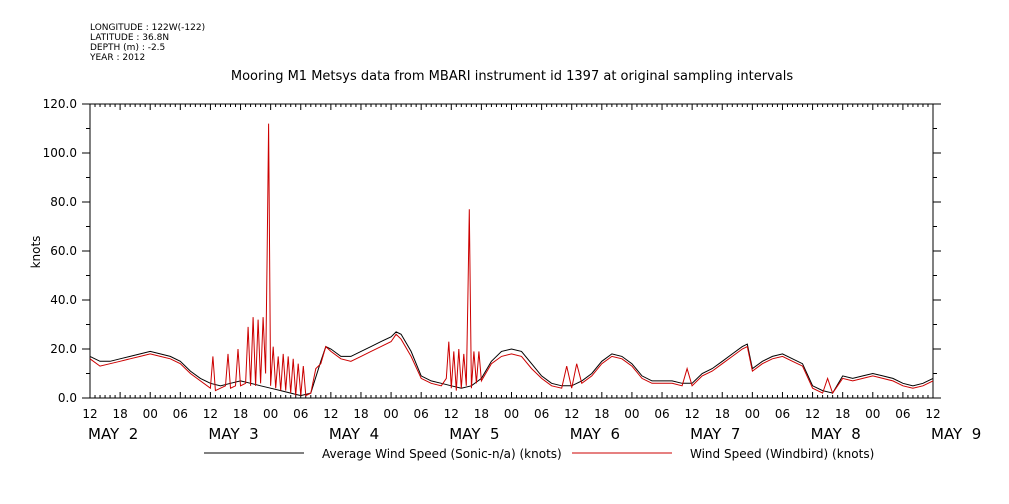 This screenshot has height=504, width=1009. I want to click on y-axis-label: knots, so click(36, 252).